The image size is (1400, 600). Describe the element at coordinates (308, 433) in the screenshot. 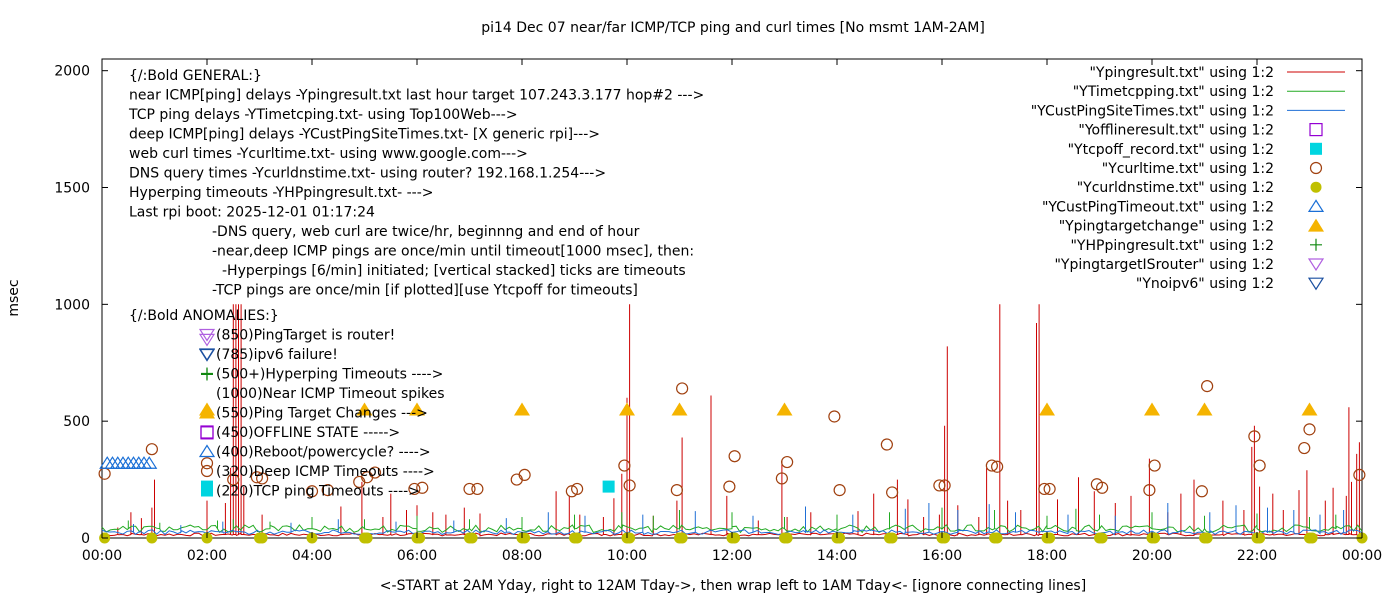

I see `annotation-text: (450)OFFLINE STATE ----->` at that location.